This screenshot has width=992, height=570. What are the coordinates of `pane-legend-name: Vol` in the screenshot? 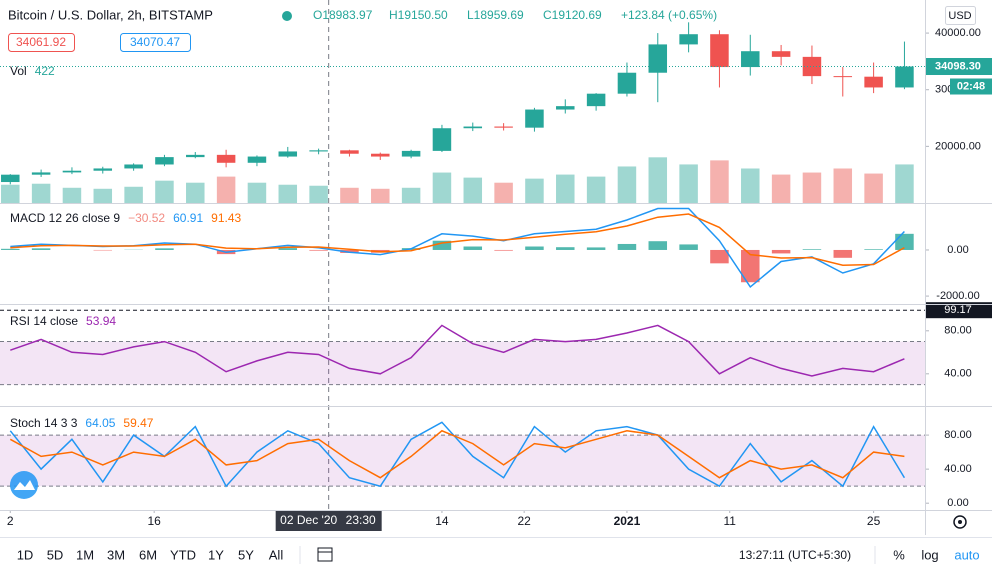 It's located at (18, 71).